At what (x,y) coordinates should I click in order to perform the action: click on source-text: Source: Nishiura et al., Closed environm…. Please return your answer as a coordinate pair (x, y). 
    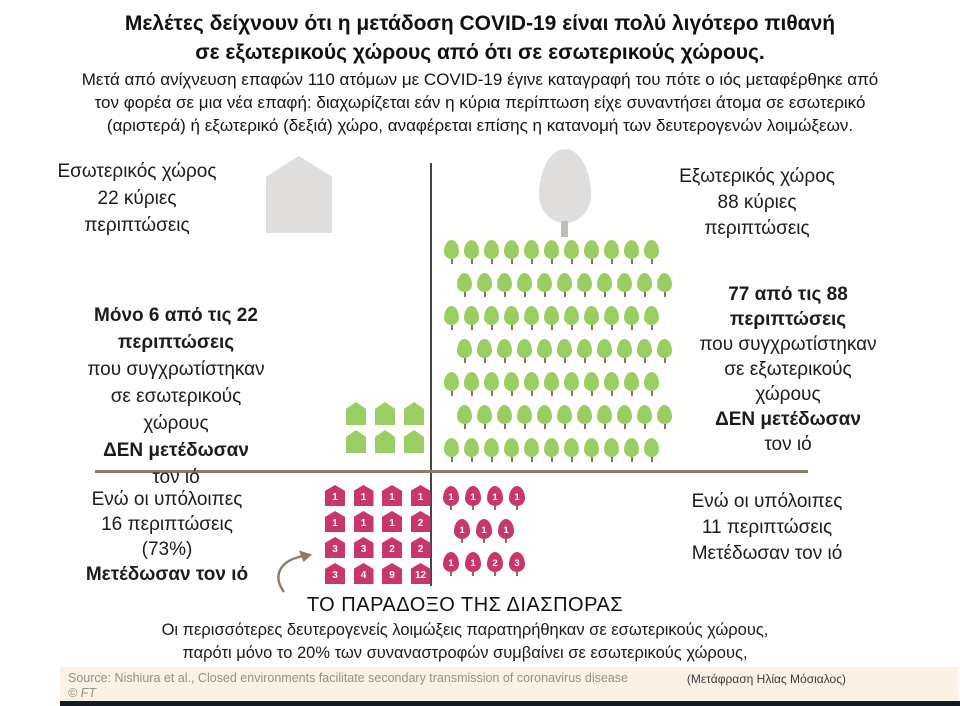
    Looking at the image, I should click on (348, 678).